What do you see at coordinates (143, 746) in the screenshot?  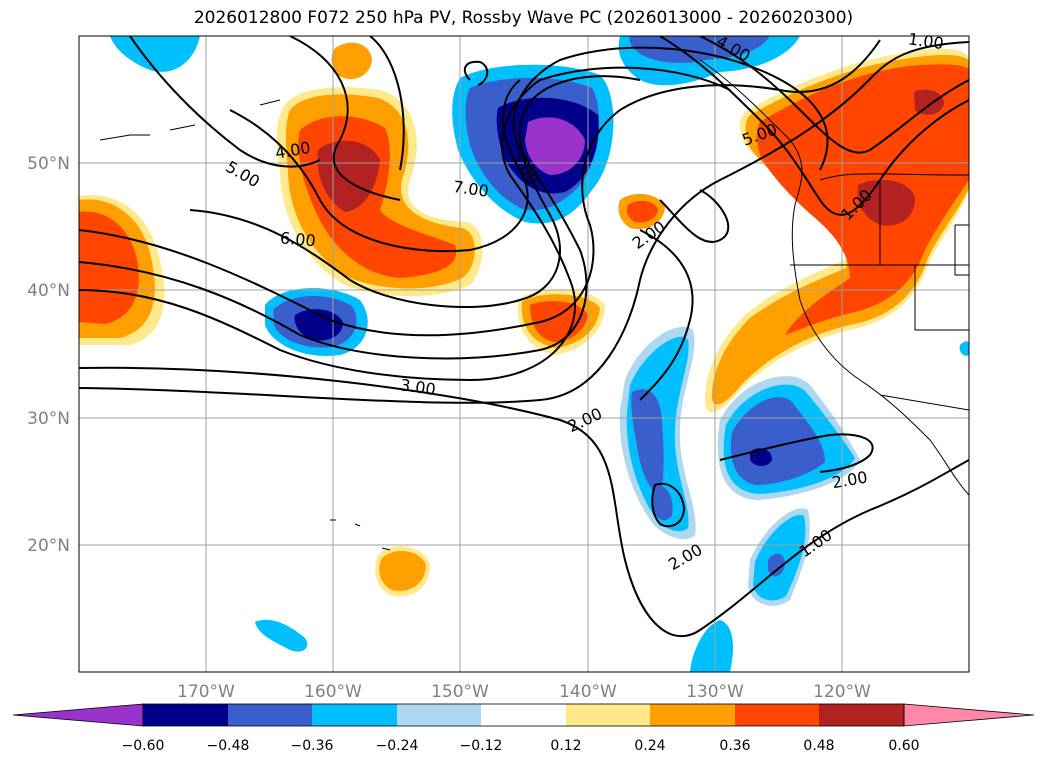 I see `colorbar-tick: −0.60` at bounding box center [143, 746].